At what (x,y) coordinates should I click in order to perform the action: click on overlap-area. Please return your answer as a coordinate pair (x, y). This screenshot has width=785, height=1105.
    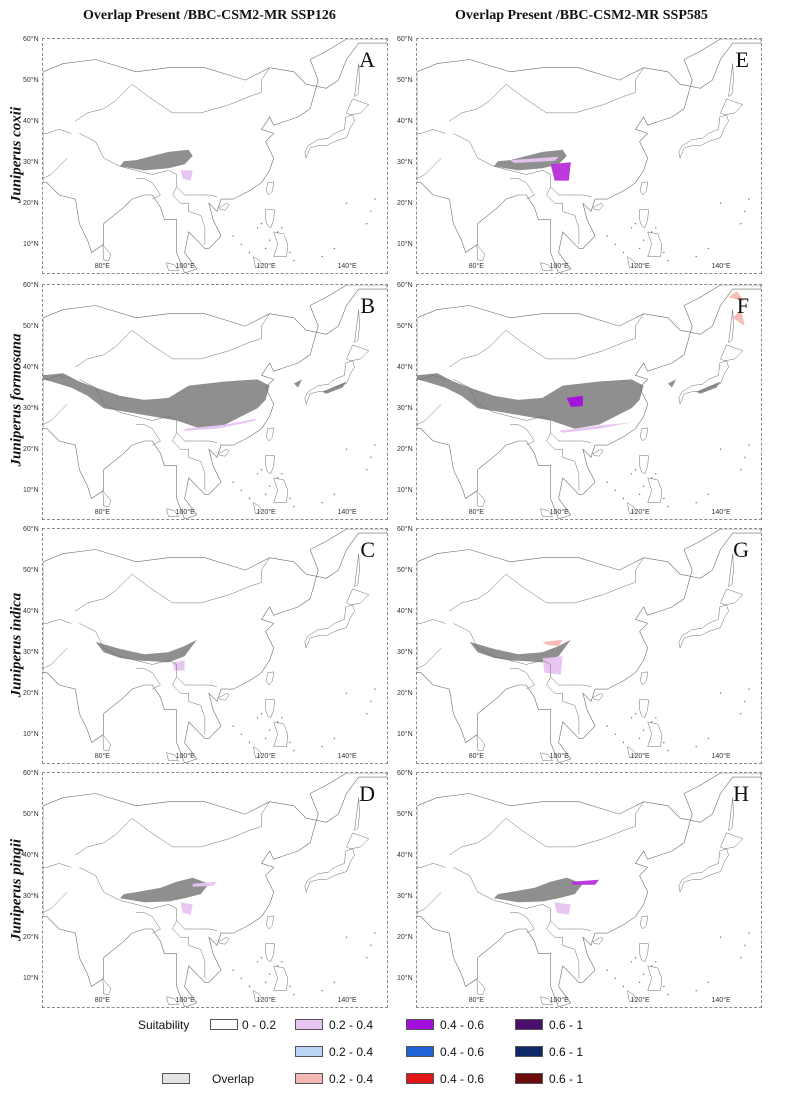
    Looking at the image, I should click on (164, 890).